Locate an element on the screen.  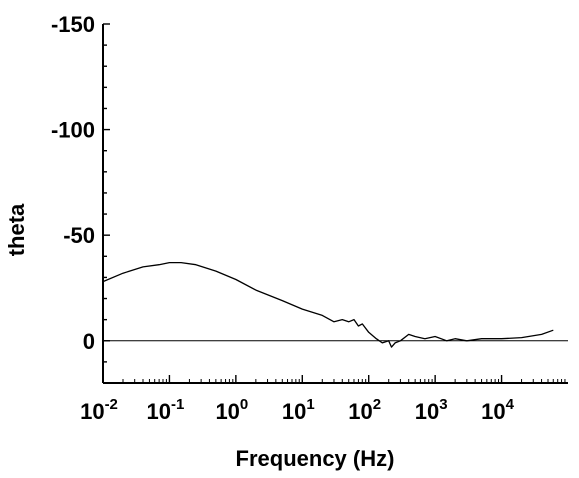
x-tick-label: 10¹ is located at coordinates (298, 410).